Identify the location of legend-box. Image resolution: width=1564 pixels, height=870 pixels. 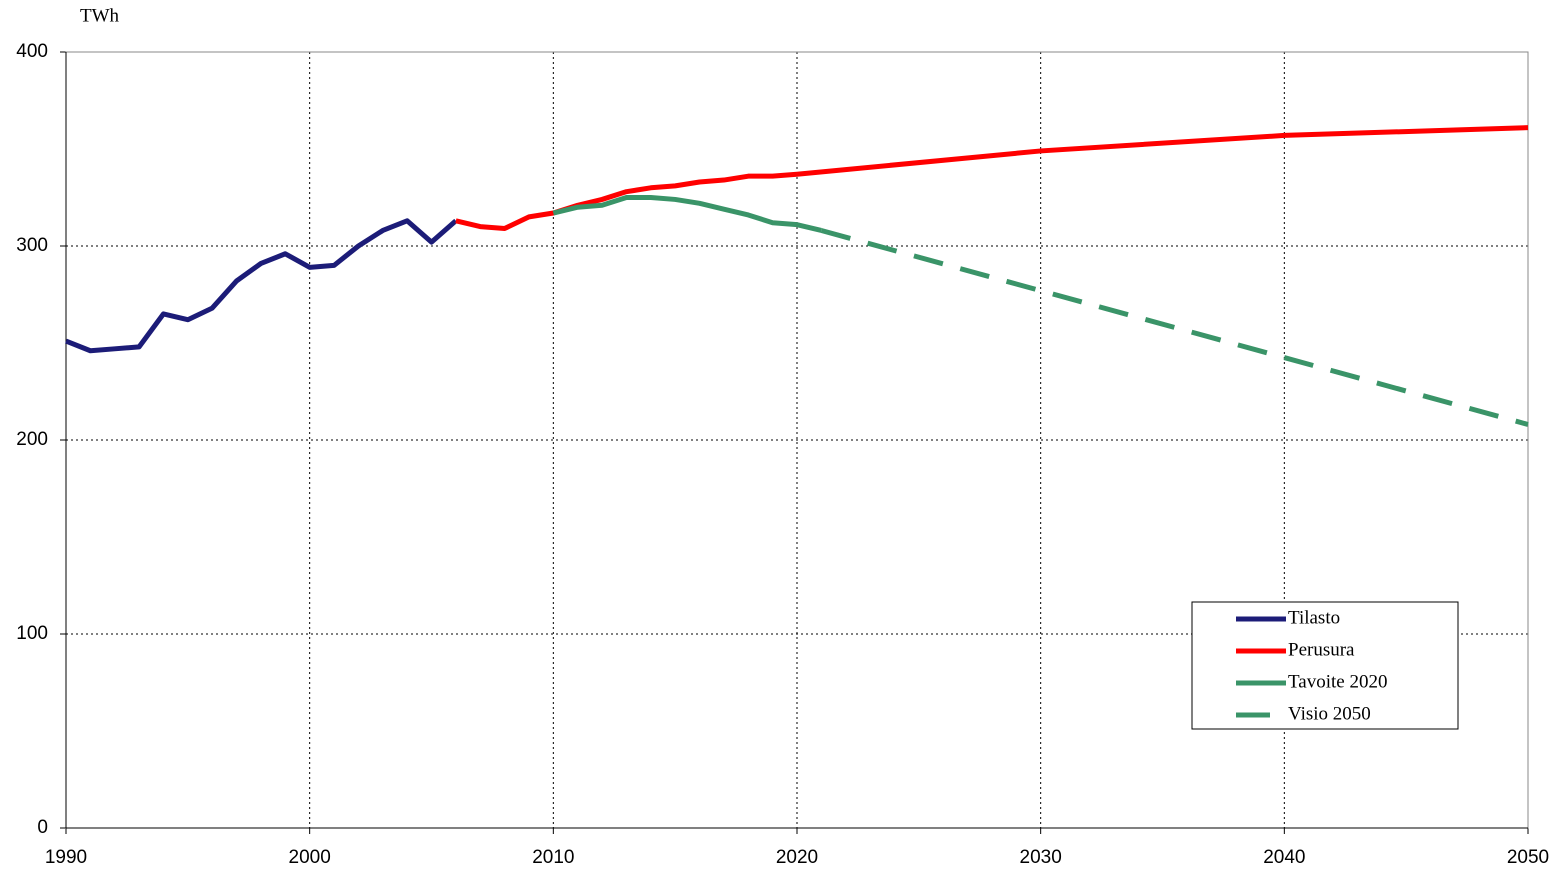
(1325, 665).